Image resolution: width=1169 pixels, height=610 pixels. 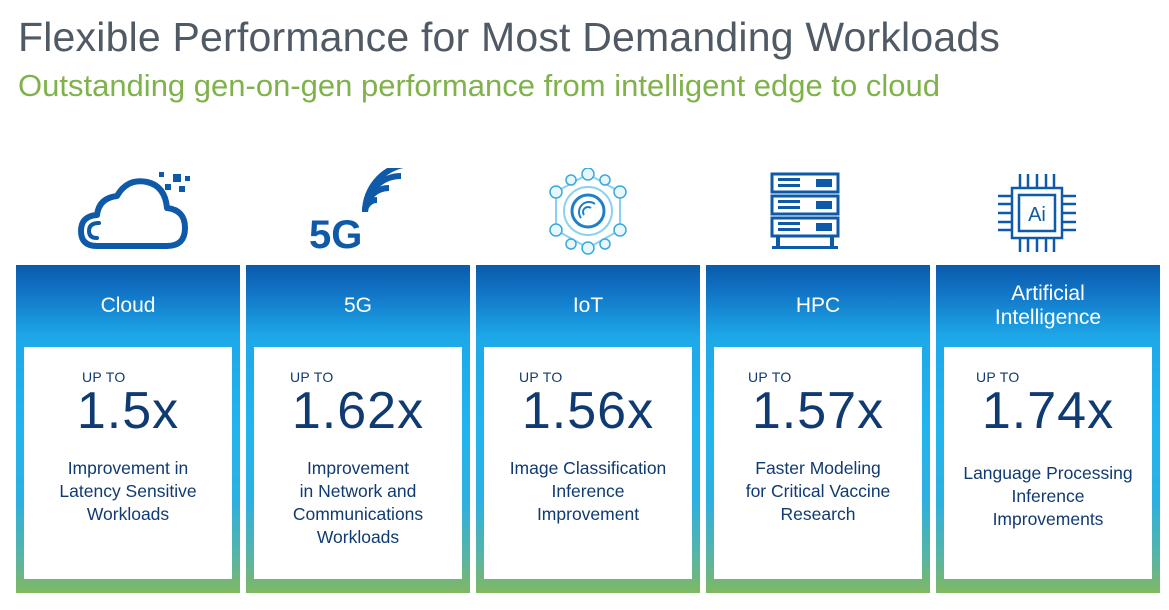 What do you see at coordinates (1048, 411) in the screenshot?
I see `card-value: 1.74x` at bounding box center [1048, 411].